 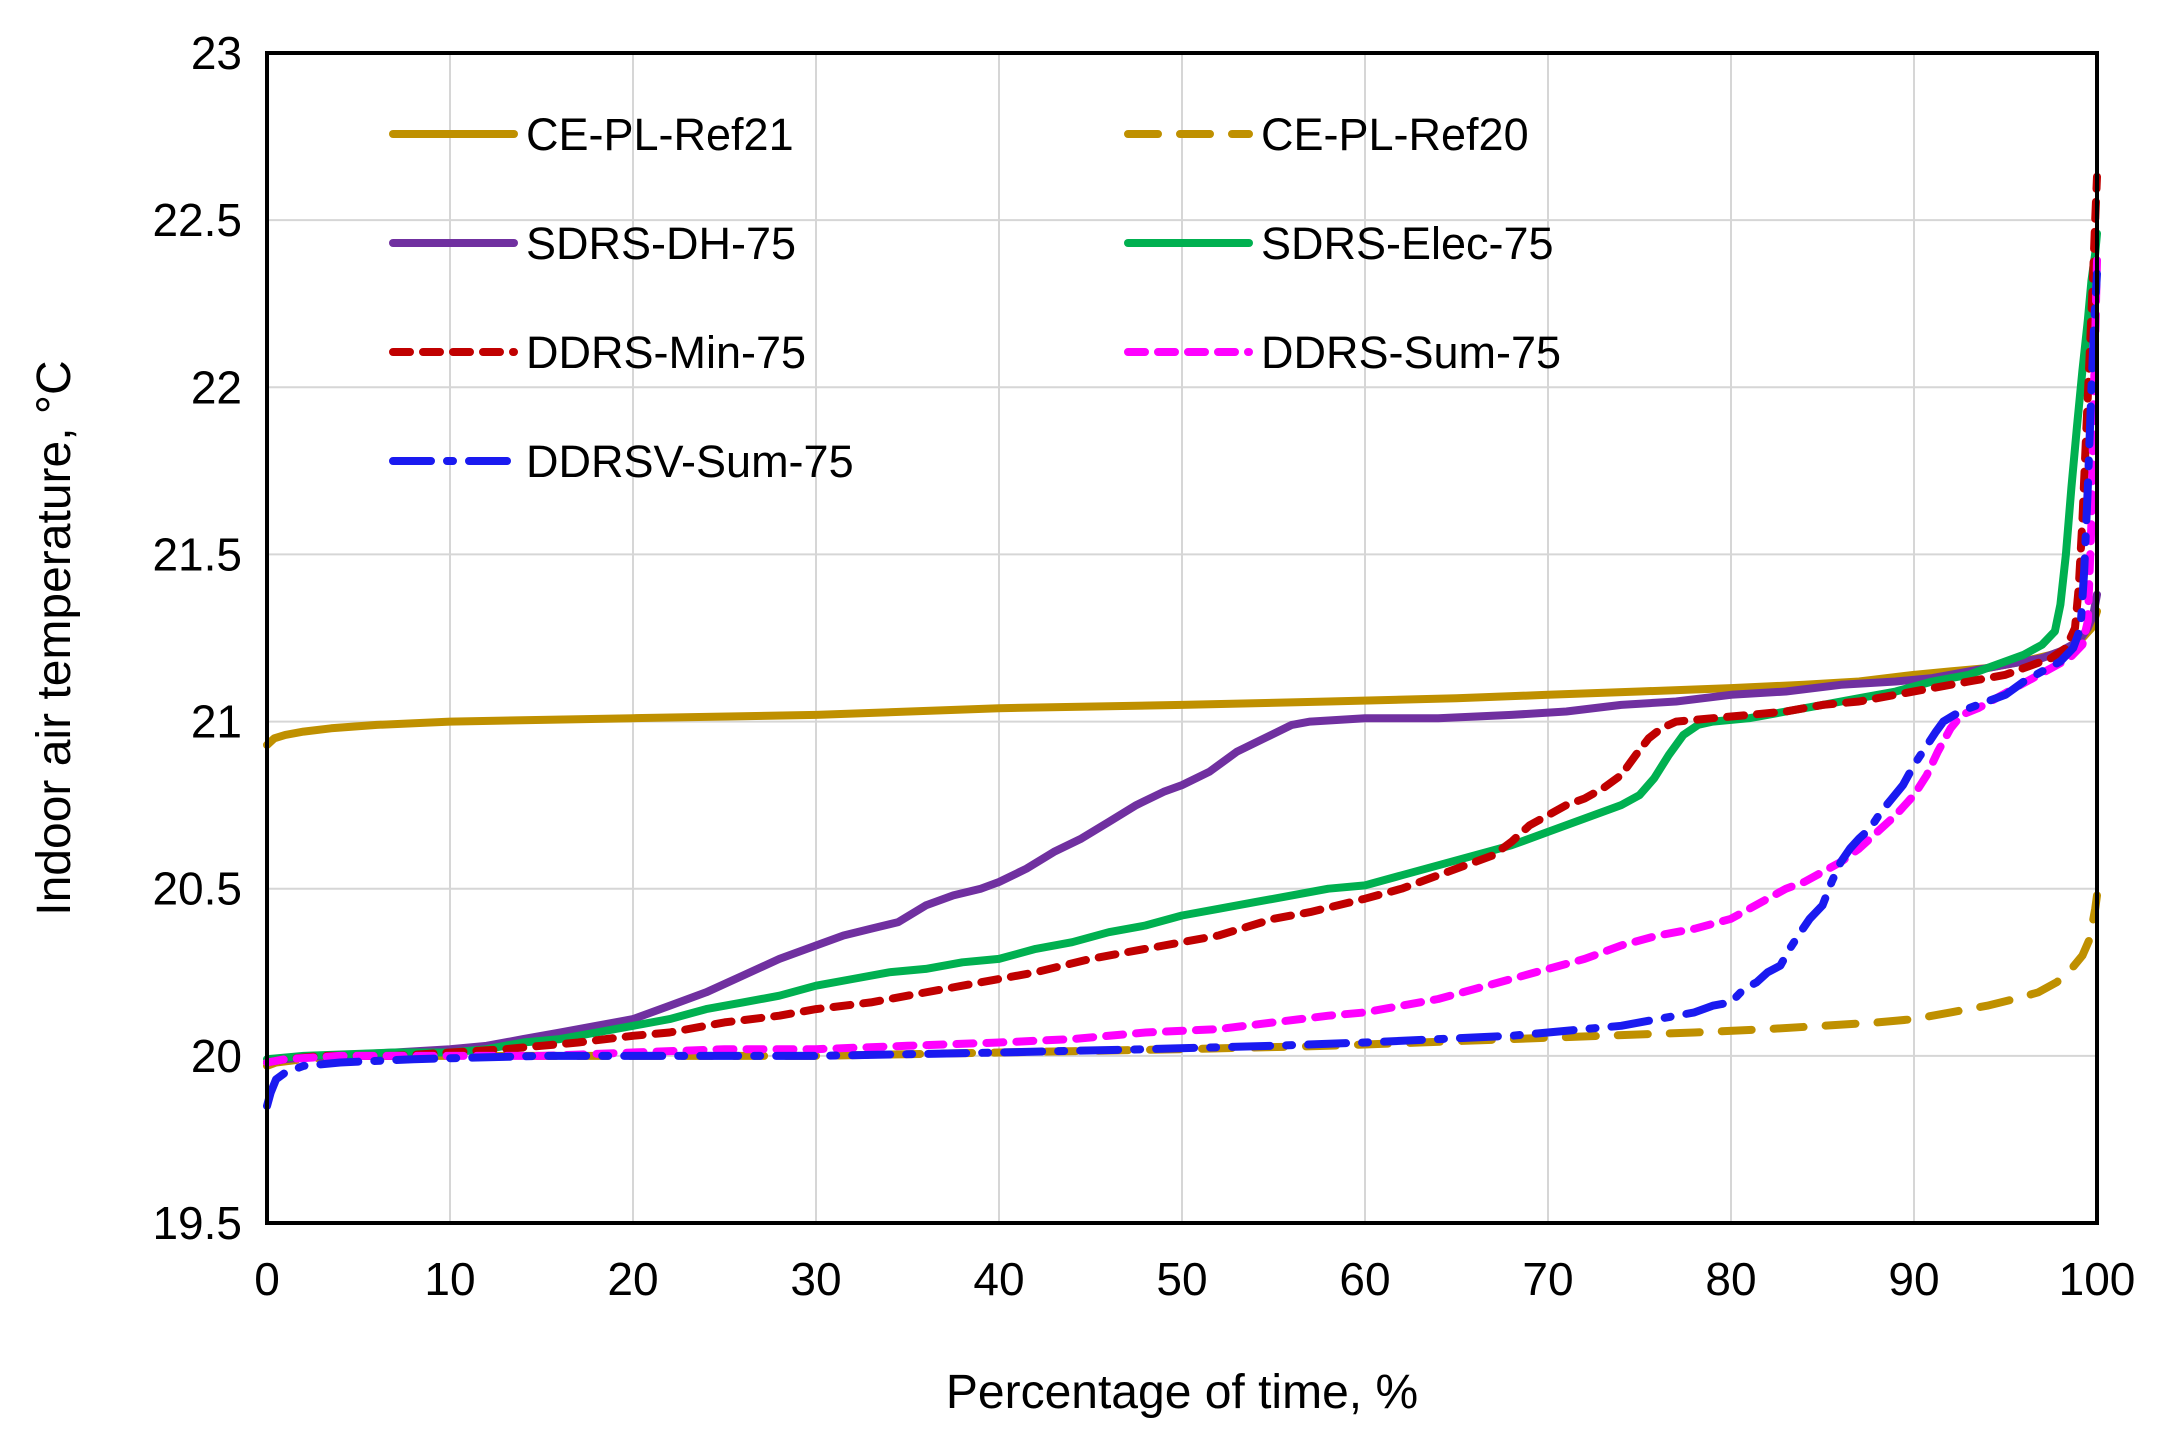 I want to click on legend-label: SDRS-Elec-75, so click(x=1407, y=243).